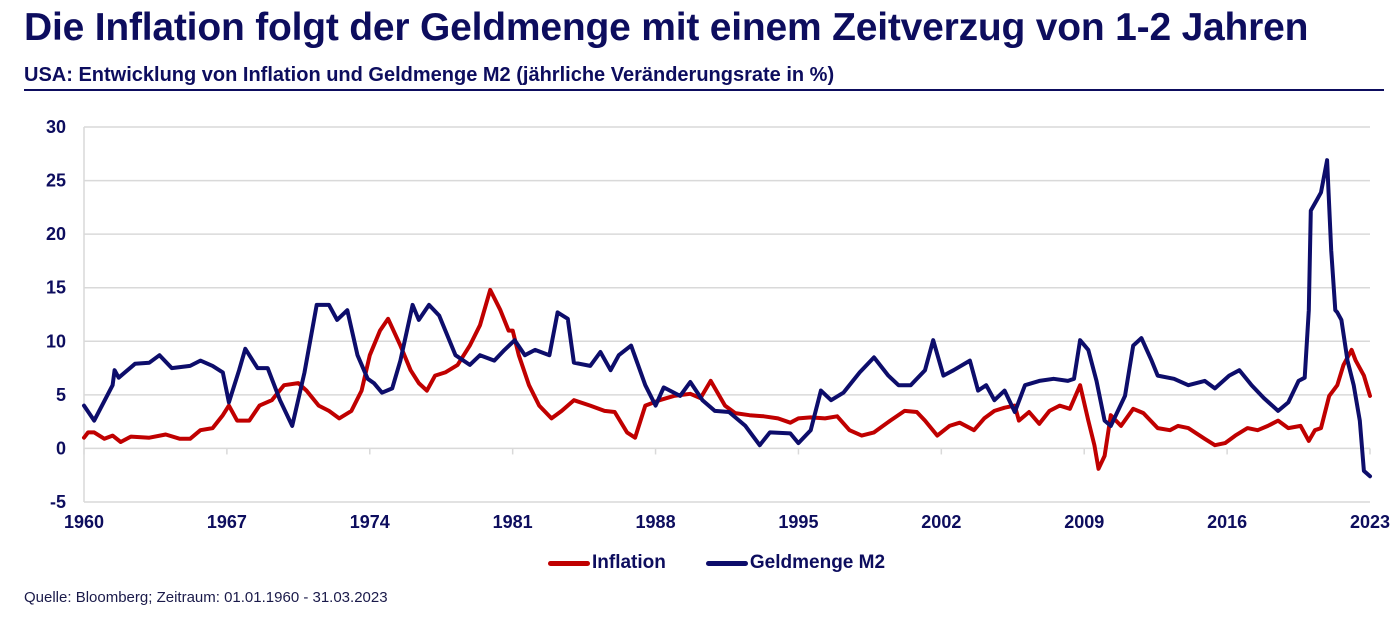 This screenshot has height=617, width=1400. Describe the element at coordinates (1370, 522) in the screenshot. I see `x-tick-label: 2023` at that location.